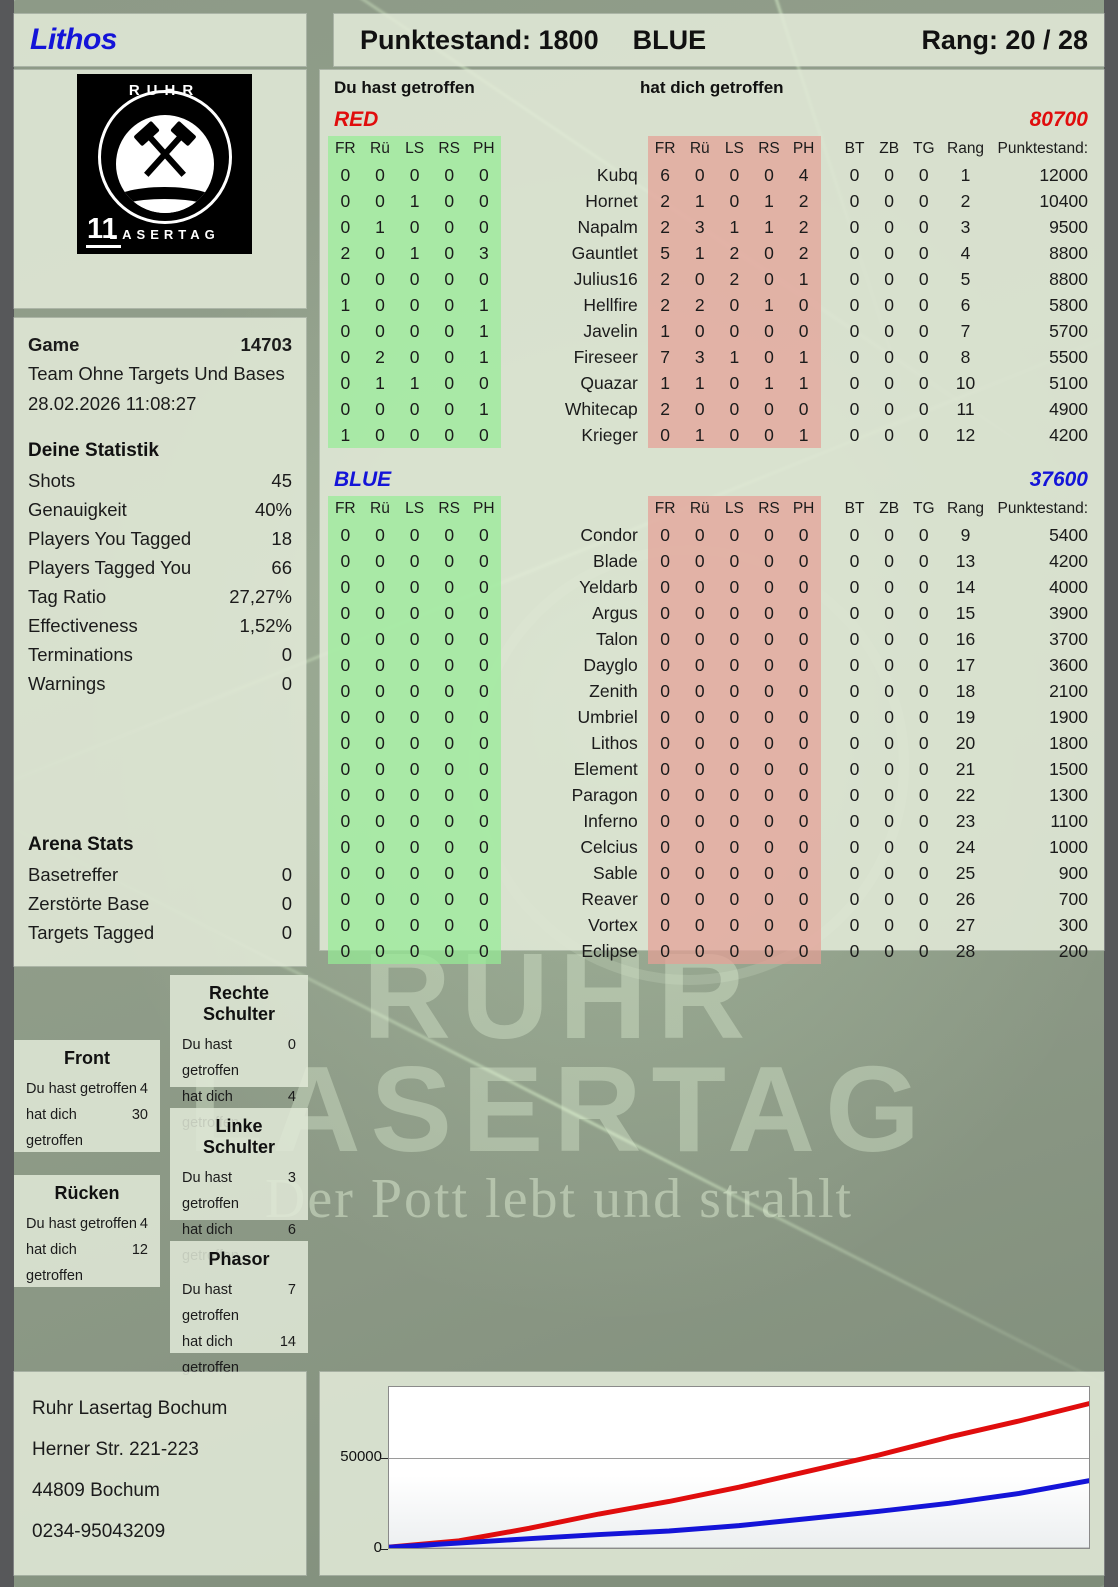  What do you see at coordinates (711, 821) in the screenshot?
I see `table-row: 0 0 0 0 0 Inferno 0 0 0 0 0 0 0 0 23 1100` at bounding box center [711, 821].